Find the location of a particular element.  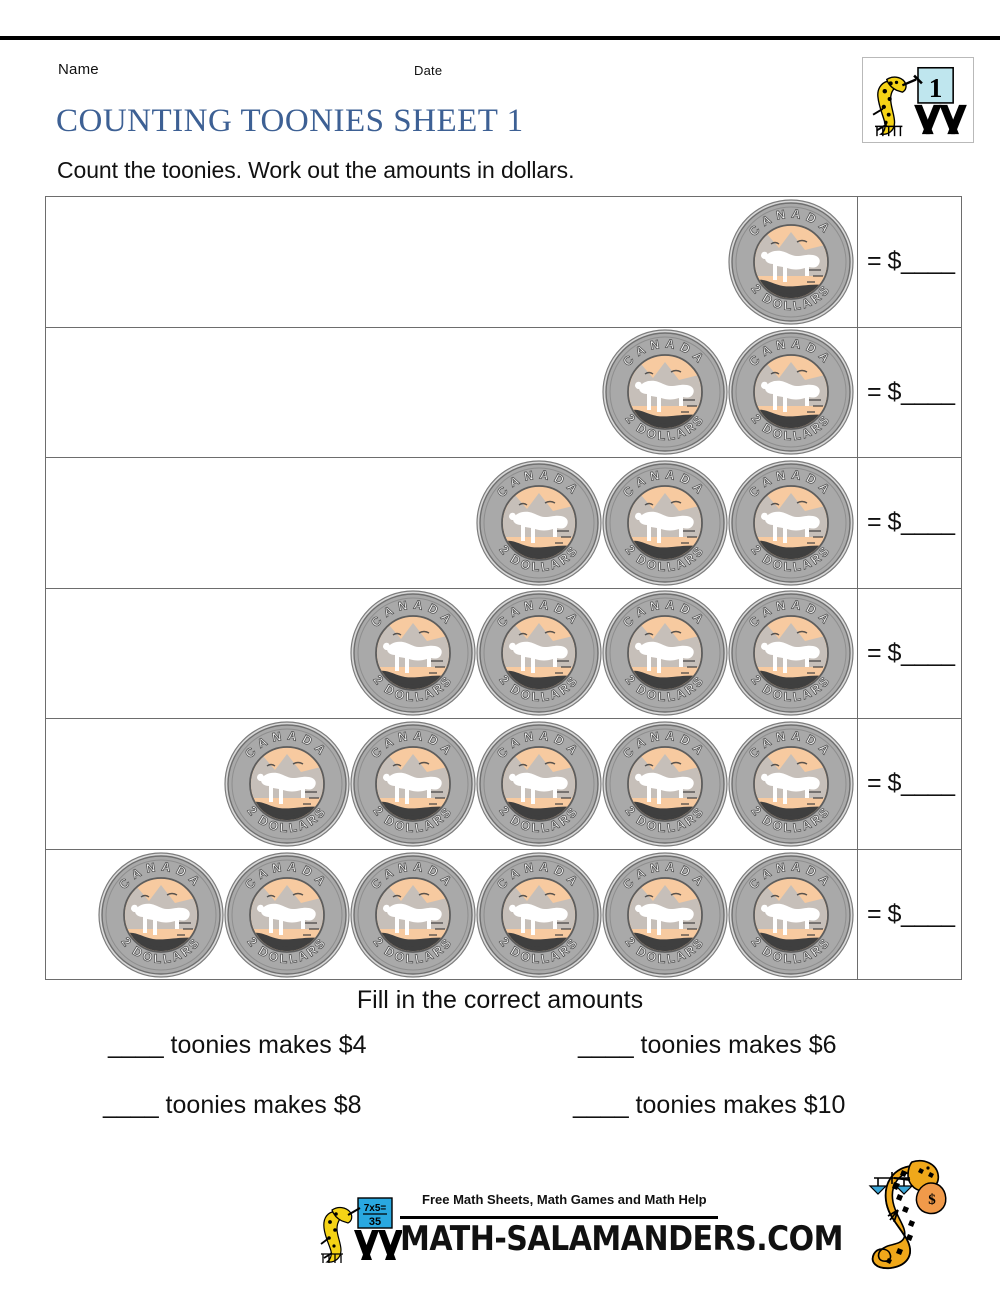

salamander-grade-icon: 1 is located at coordinates (919, 101).